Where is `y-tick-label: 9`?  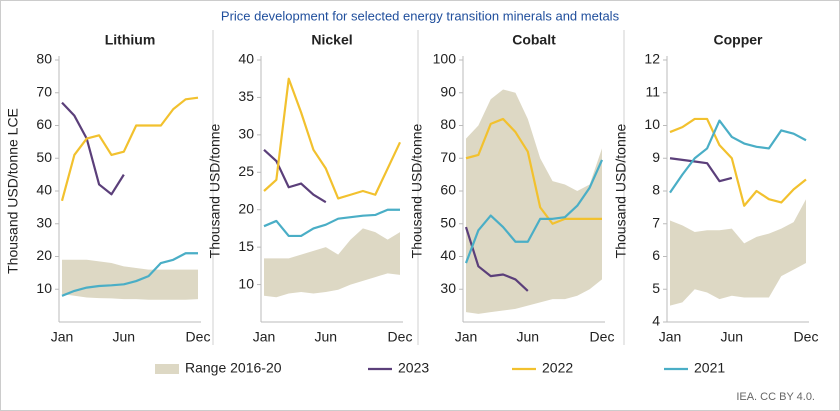 y-tick-label: 9 is located at coordinates (656, 157).